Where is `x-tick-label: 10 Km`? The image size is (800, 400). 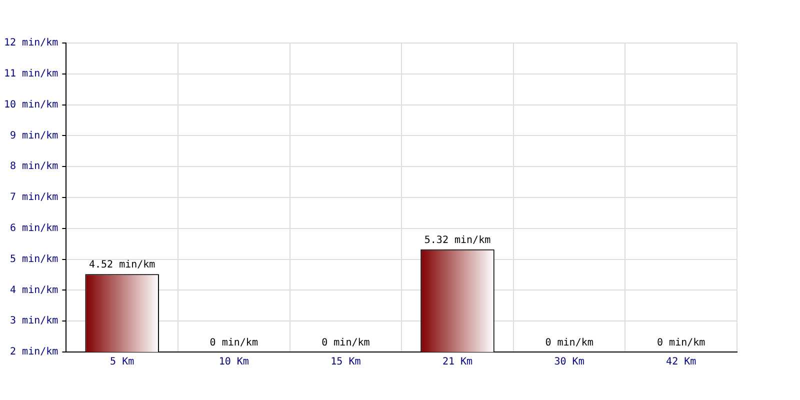
x-tick-label: 10 Km is located at coordinates (233, 362).